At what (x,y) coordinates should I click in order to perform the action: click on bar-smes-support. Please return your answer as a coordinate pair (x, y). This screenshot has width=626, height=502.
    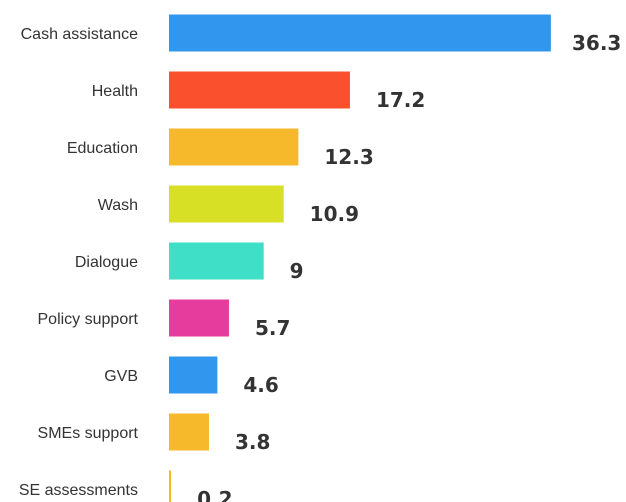
    Looking at the image, I should click on (189, 432).